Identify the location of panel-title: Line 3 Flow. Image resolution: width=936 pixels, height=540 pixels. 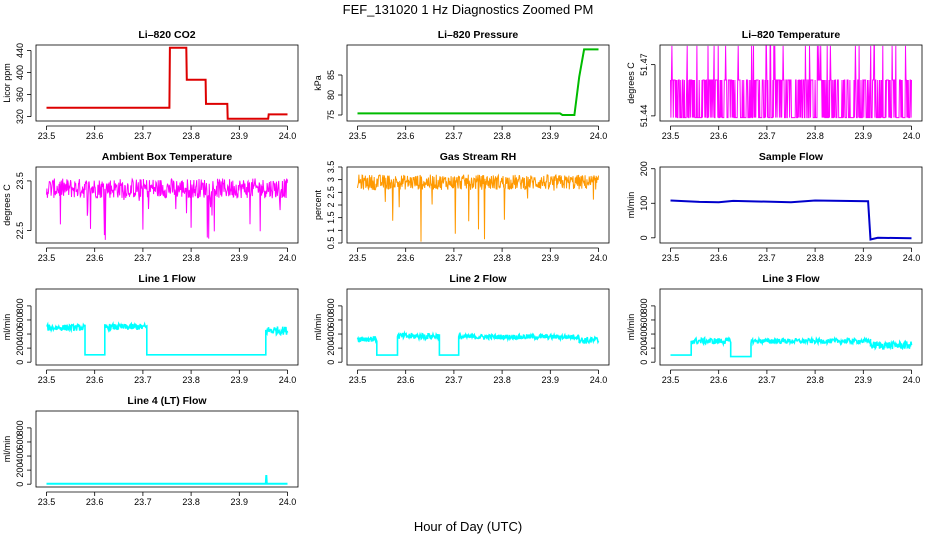
(791, 279).